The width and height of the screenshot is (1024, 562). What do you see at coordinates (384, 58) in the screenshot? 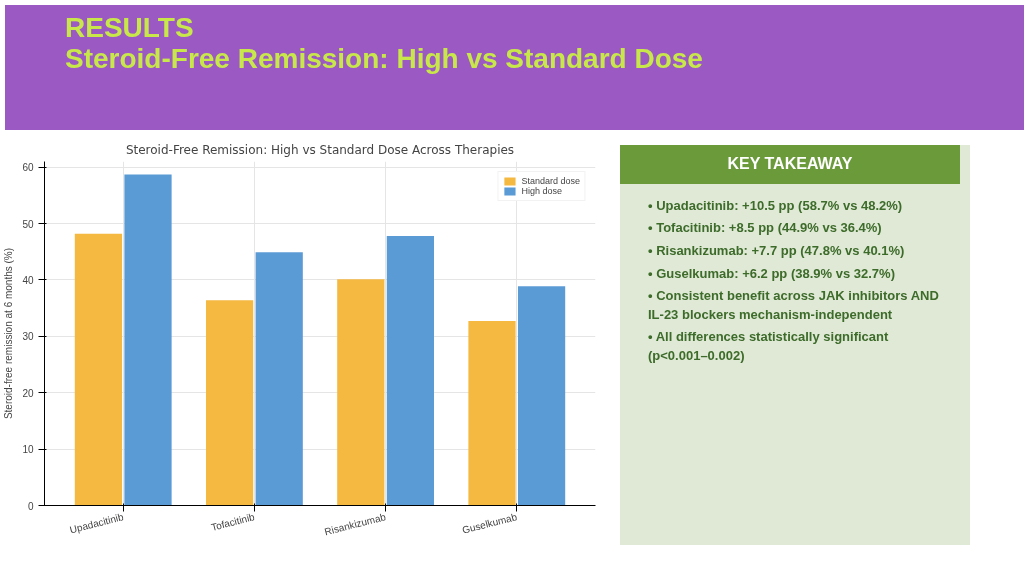
I see `text: Steroid-Free Remission: High vs Standard Dose` at bounding box center [384, 58].